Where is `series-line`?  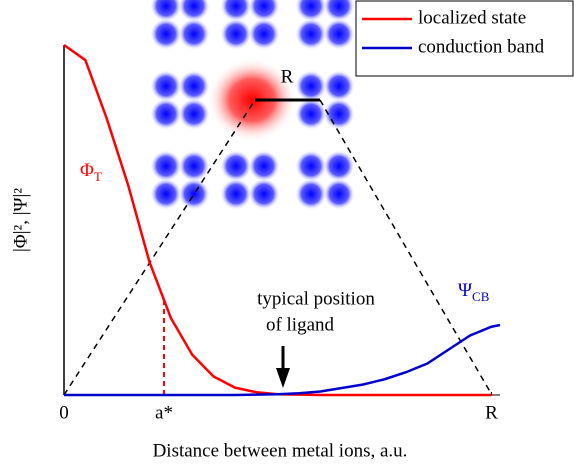
series-line is located at coordinates (282, 360).